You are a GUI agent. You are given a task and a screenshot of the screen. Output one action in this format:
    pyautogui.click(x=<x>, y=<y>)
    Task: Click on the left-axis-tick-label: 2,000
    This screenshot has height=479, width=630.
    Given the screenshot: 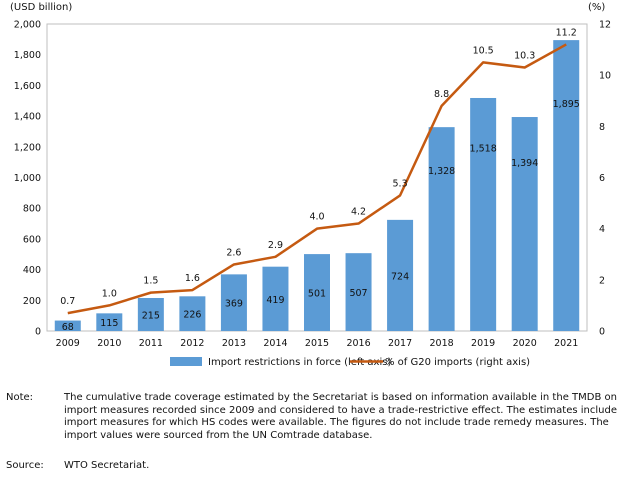 What is the action you would take?
    pyautogui.click(x=27, y=25)
    